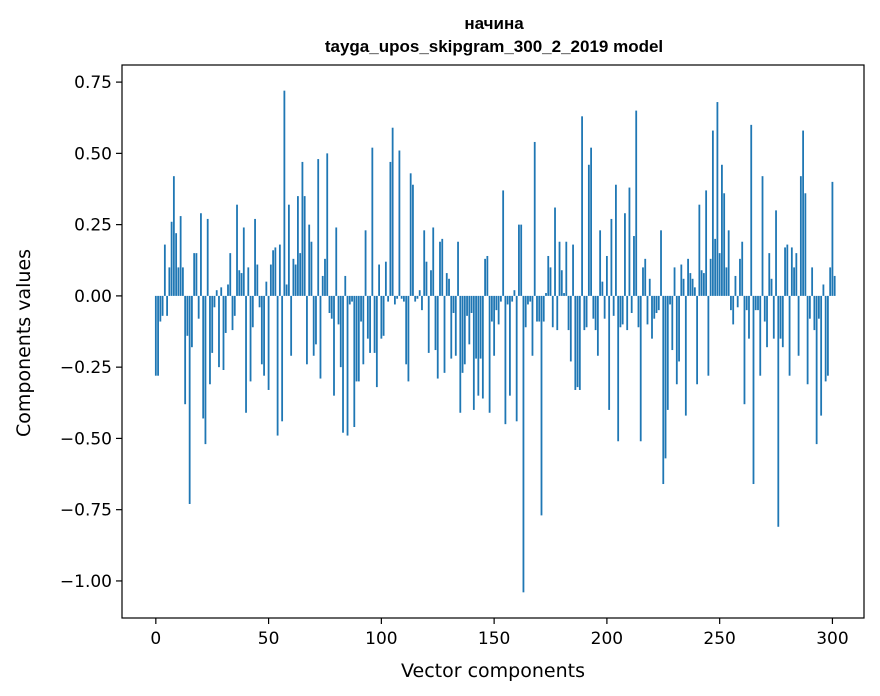  Describe the element at coordinates (86, 368) in the screenshot. I see `y-tick-label: −0.25` at that location.